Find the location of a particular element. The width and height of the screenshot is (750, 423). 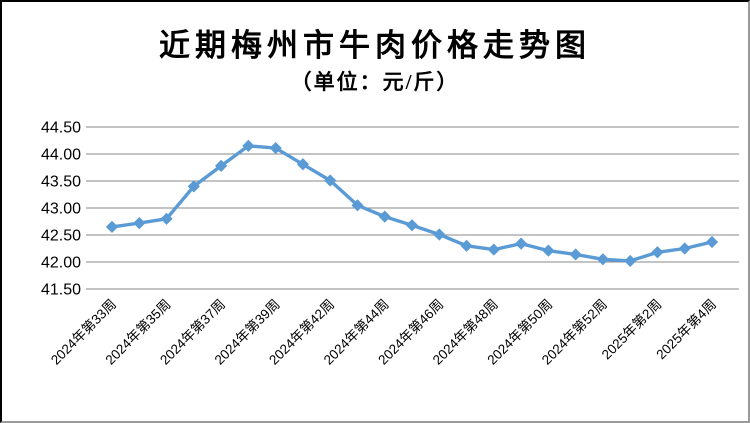

y-axis-tick-label: 42.50 is located at coordinates (61, 236).